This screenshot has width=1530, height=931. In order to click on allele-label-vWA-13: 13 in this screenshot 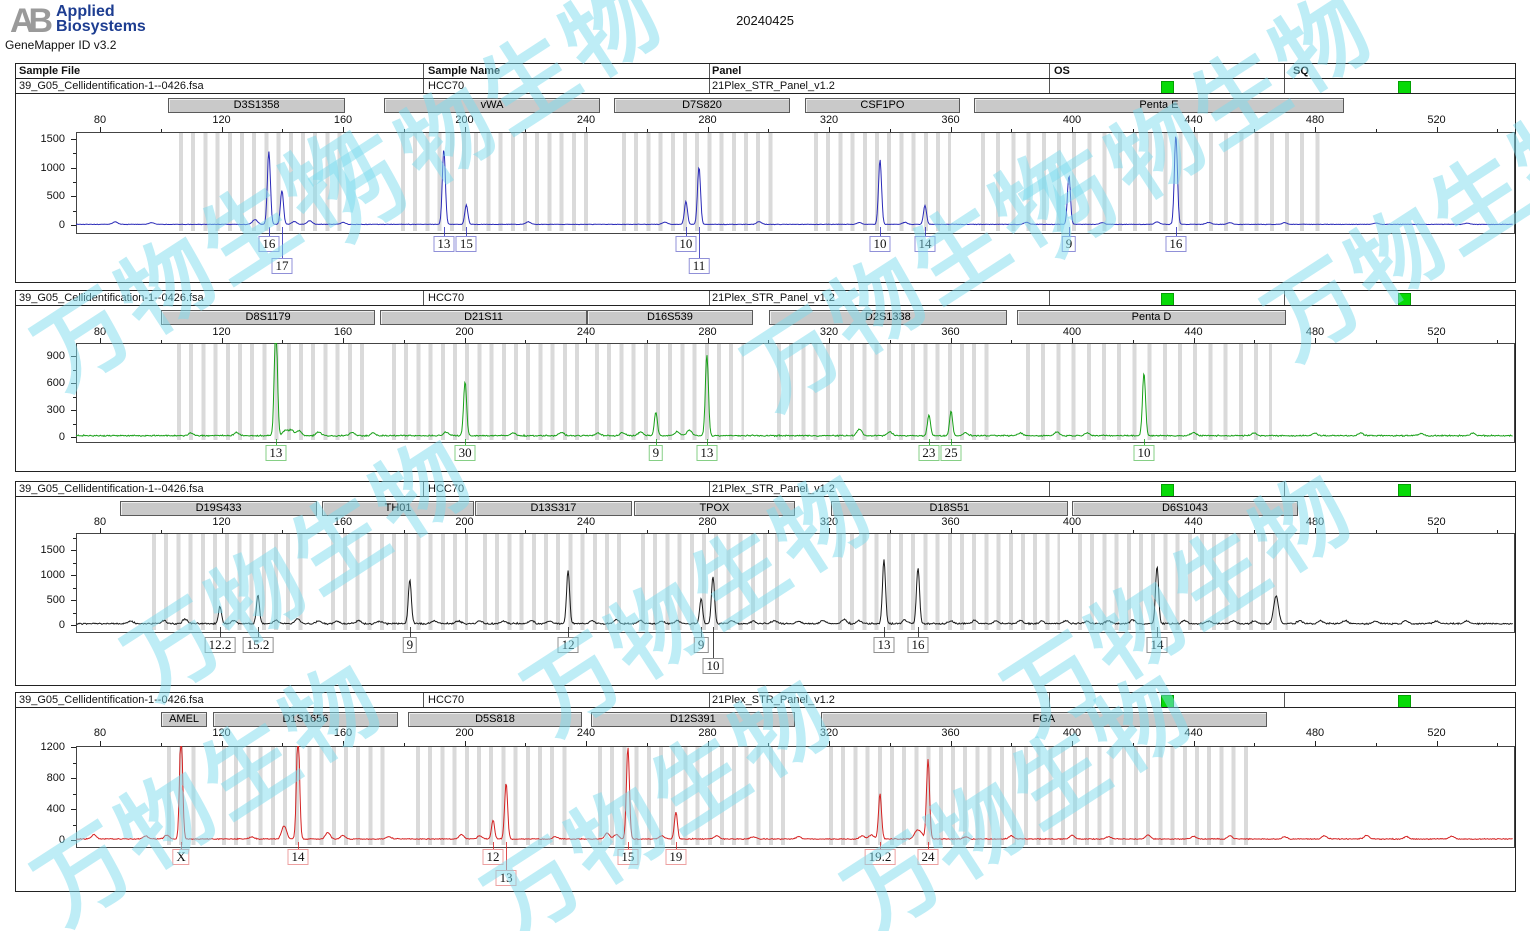, I will do `click(444, 244)`.